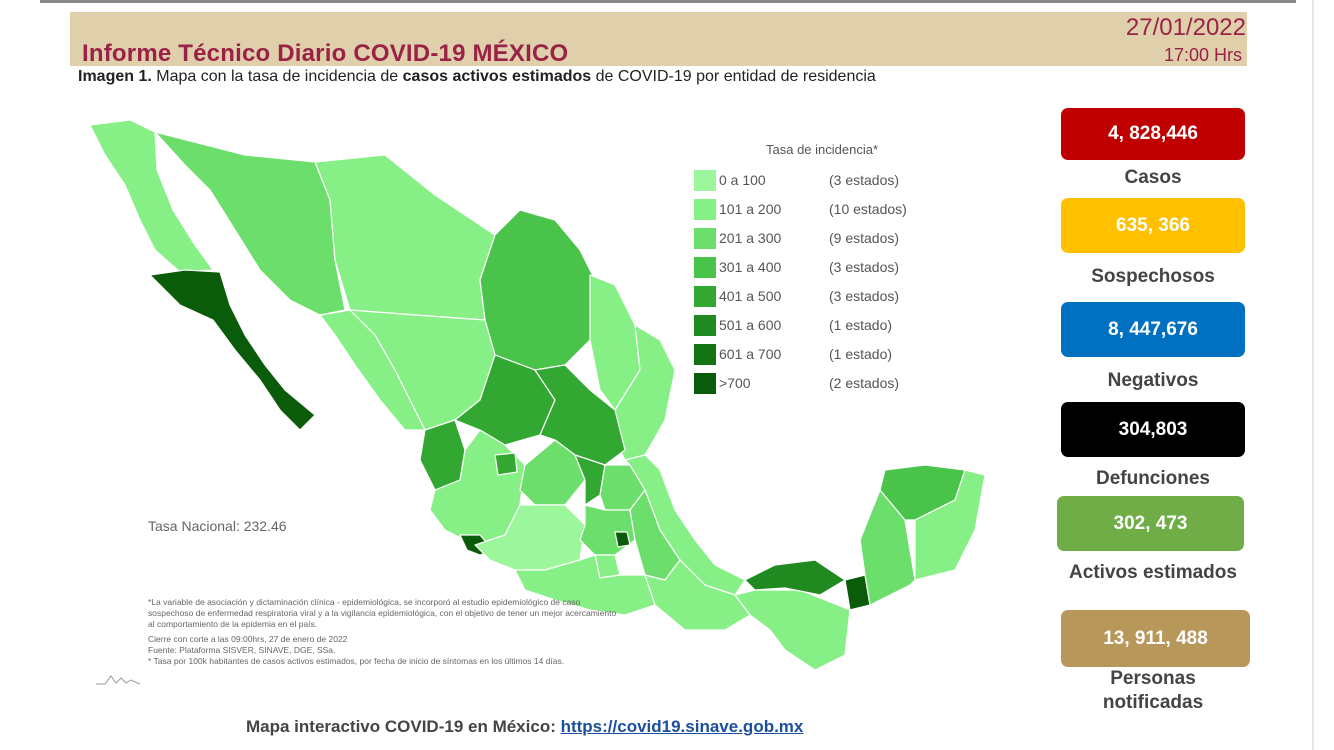 The width and height of the screenshot is (1334, 750). I want to click on stat-value: 4, 828,446, so click(1153, 133).